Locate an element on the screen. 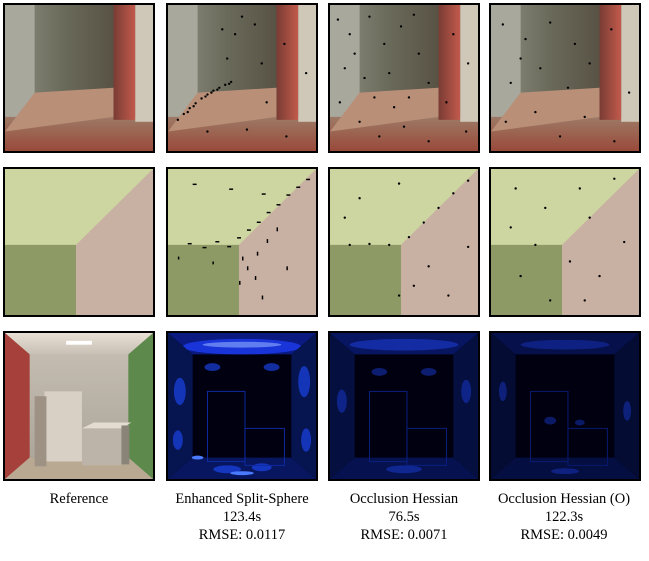 This screenshot has width=649, height=561. corner-closeup-occlusion-hessian-o-image is located at coordinates (565, 78).